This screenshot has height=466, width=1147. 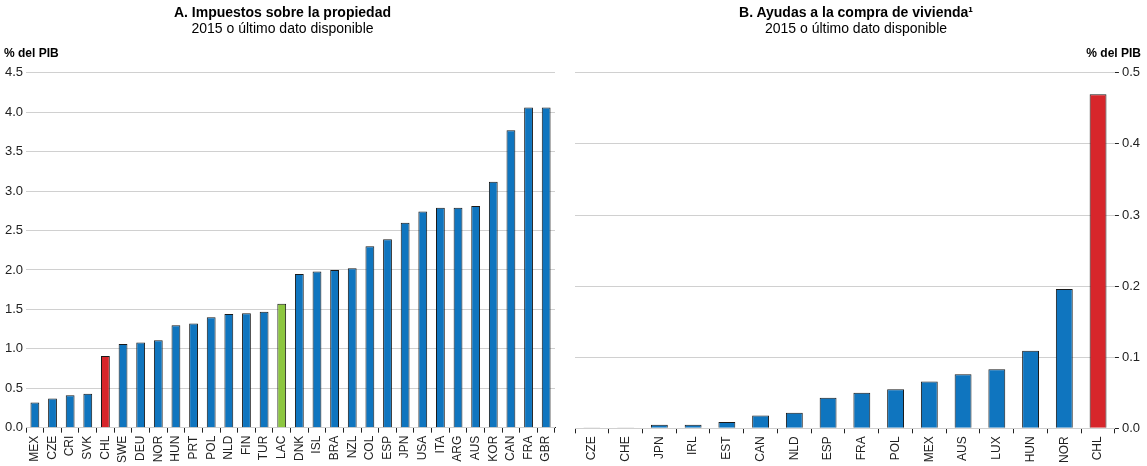 I want to click on y-axis-title: % del PIB, so click(x=31, y=53).